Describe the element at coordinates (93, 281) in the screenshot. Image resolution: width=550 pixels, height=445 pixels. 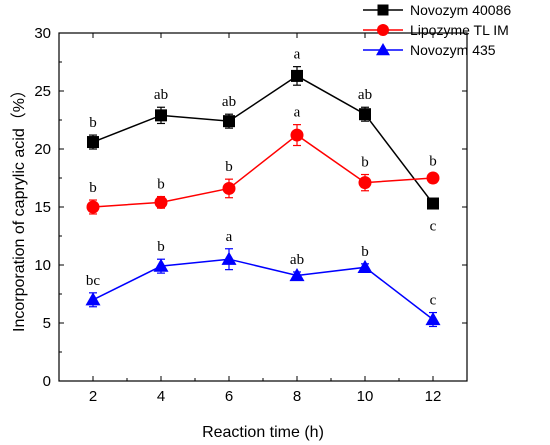
I see `significance-label: bc` at that location.